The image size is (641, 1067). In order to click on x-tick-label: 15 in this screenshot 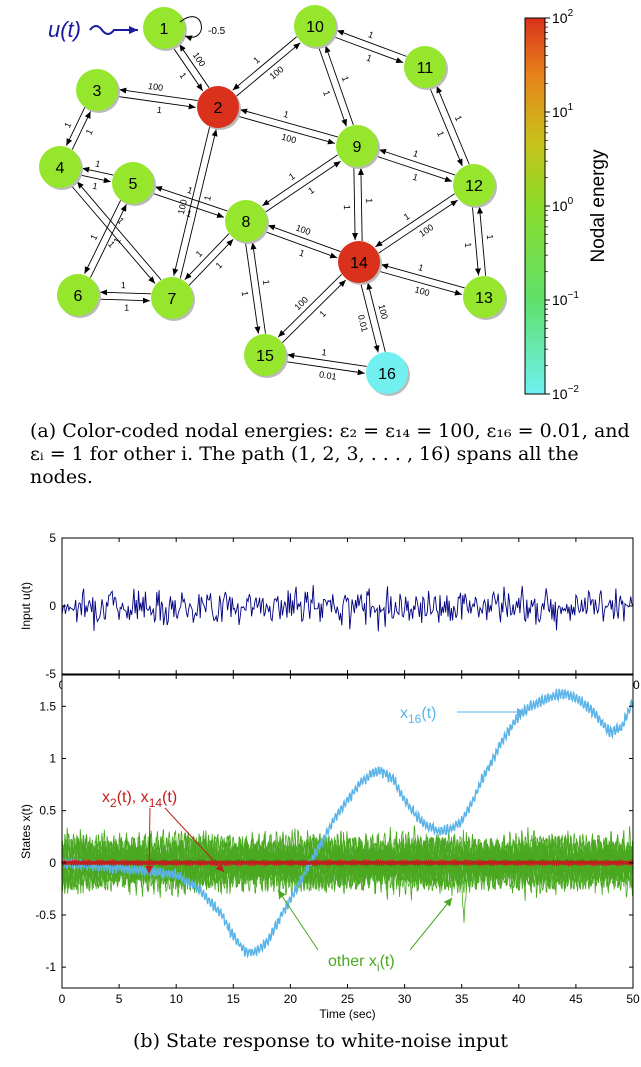, I will do `click(234, 999)`.